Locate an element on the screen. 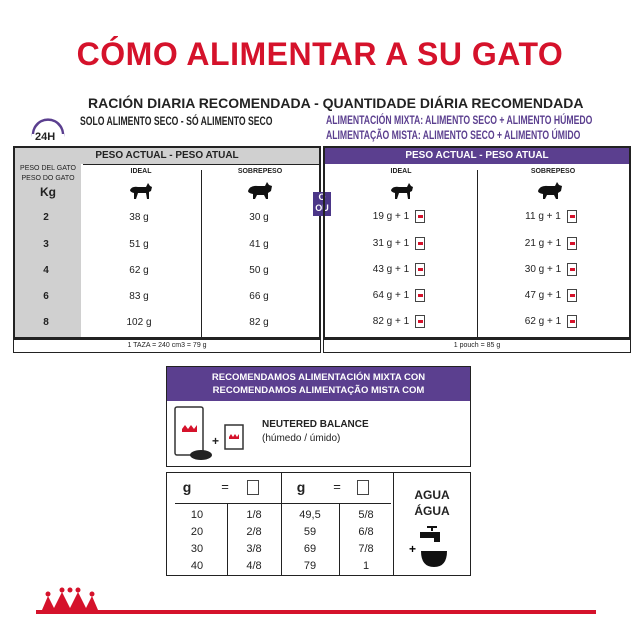 This screenshot has height=640, width=640. dry-over-value: 30 g is located at coordinates (259, 217).